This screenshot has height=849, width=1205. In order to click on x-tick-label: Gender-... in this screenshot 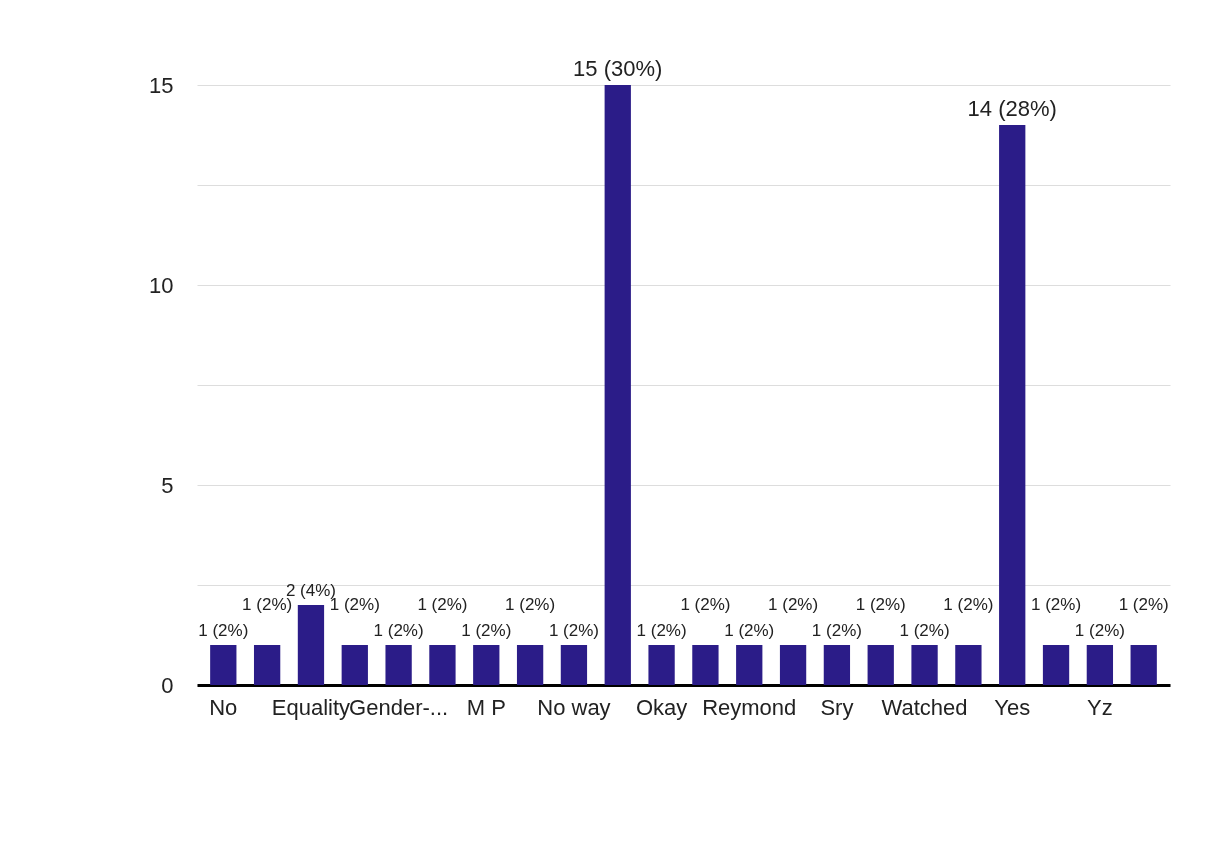, I will do `click(399, 707)`.